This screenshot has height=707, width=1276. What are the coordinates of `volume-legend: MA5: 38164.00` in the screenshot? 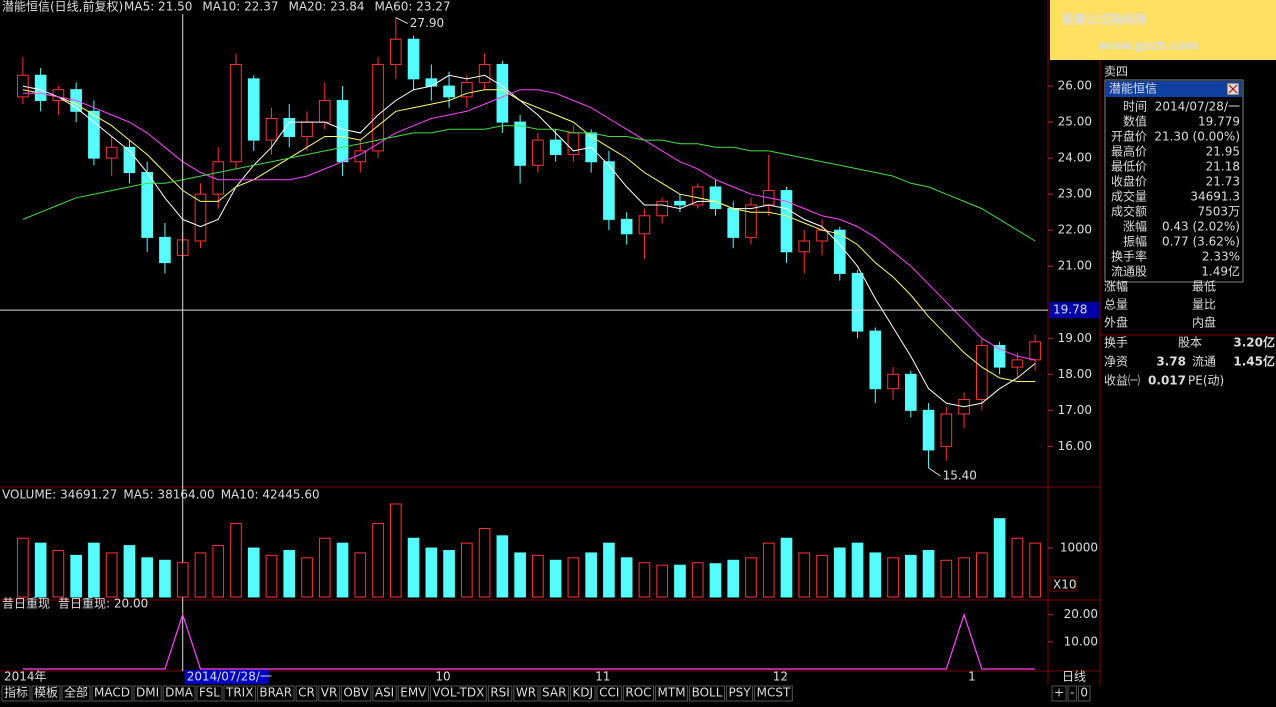 It's located at (168, 495).